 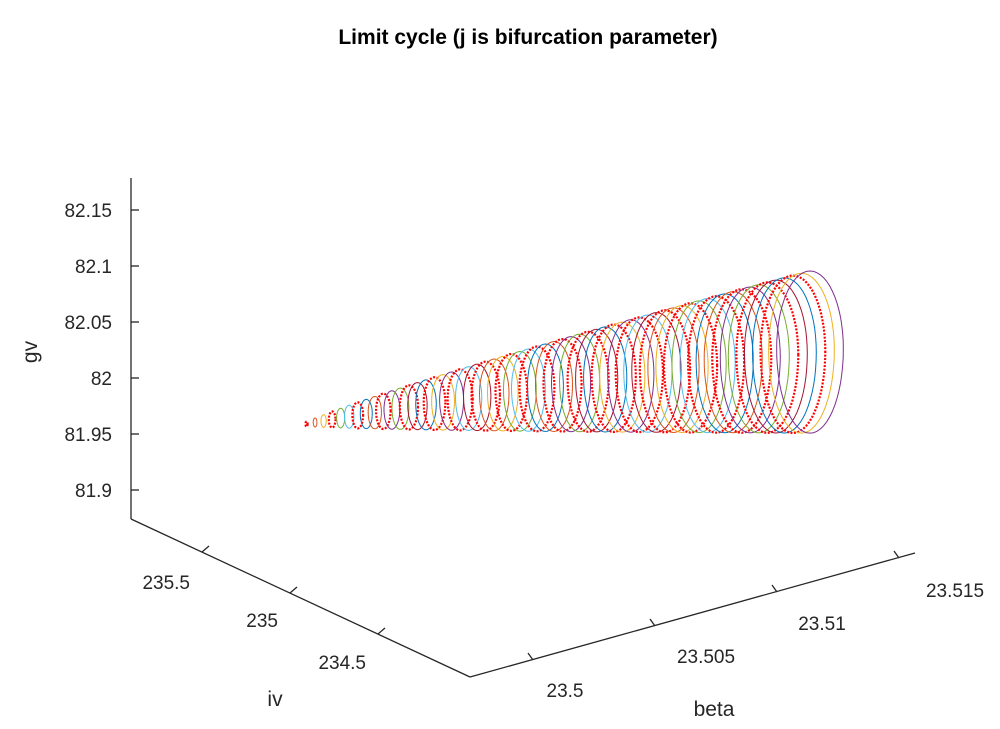 What do you see at coordinates (565, 691) in the screenshot?
I see `x-tick-label: 23.5` at bounding box center [565, 691].